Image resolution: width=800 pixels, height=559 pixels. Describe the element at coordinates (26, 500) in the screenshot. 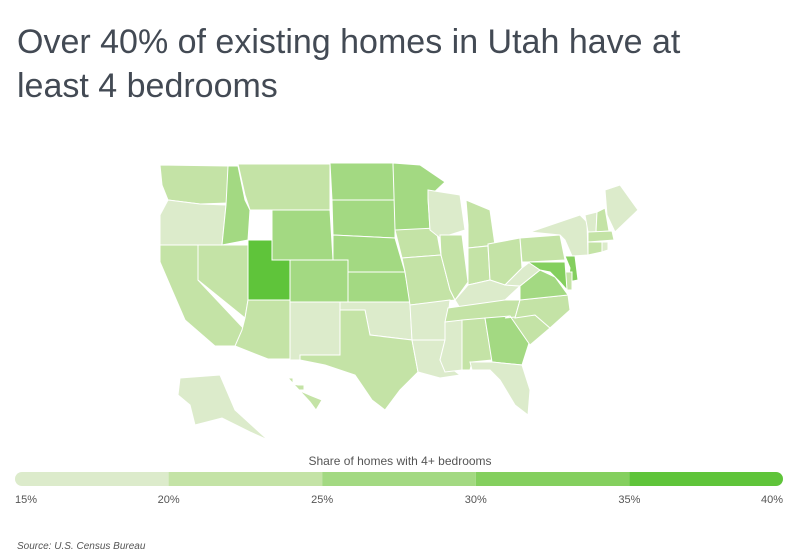

I see `legend-tick-label: 15%` at that location.